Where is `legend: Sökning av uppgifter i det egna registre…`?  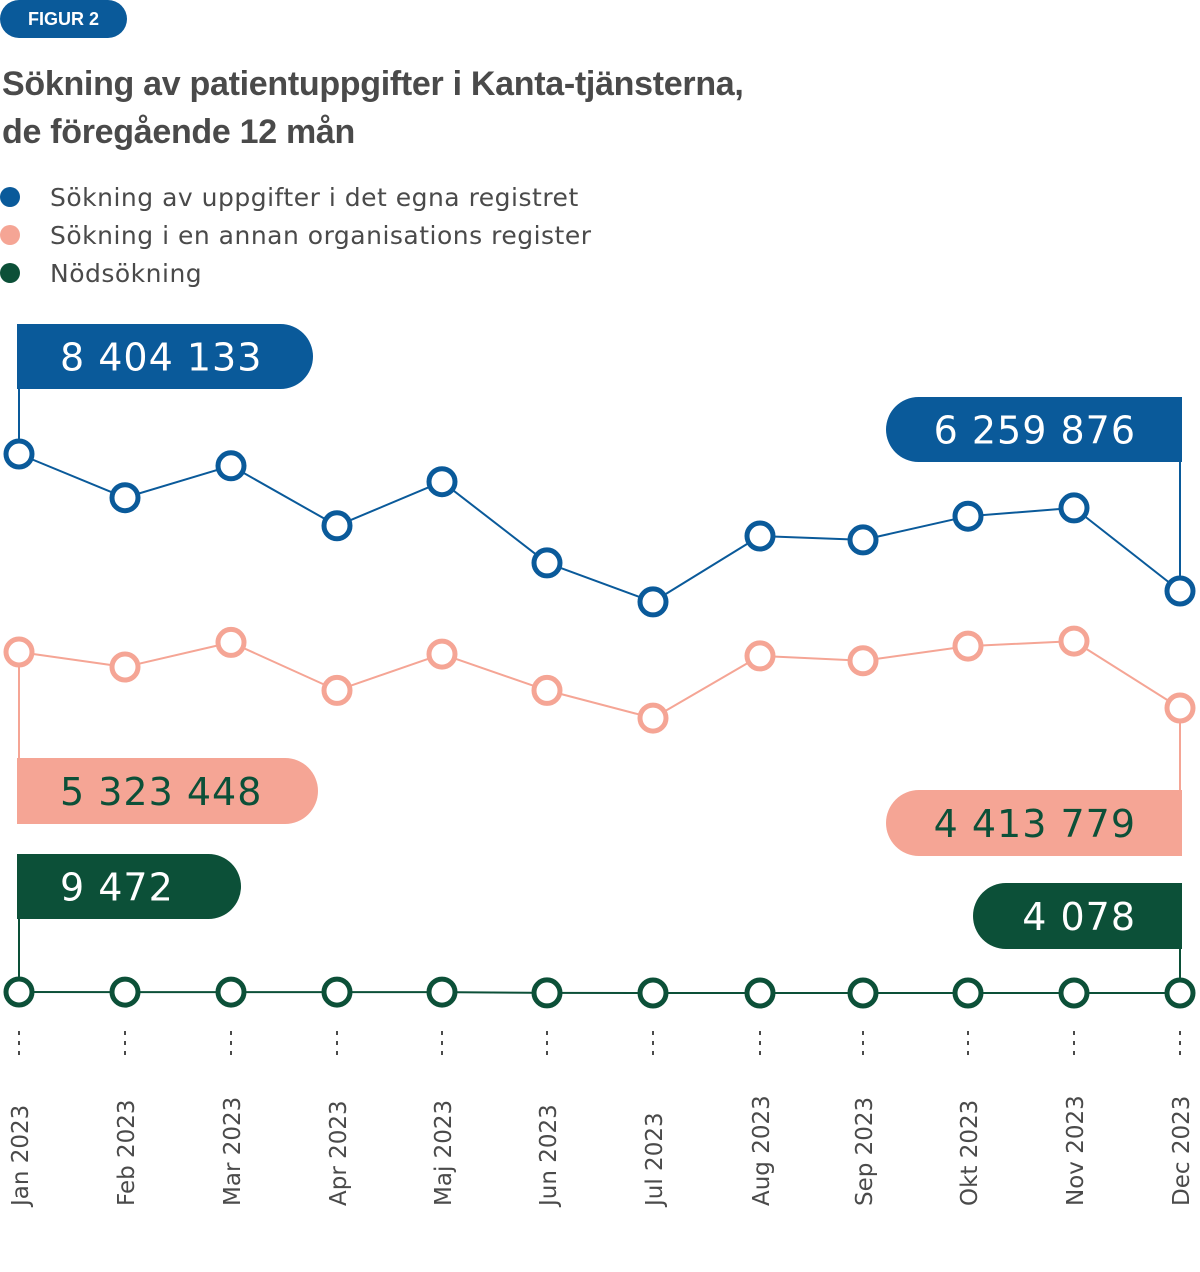 legend: Sökning av uppgifter i det egna registre… is located at coordinates (296, 235).